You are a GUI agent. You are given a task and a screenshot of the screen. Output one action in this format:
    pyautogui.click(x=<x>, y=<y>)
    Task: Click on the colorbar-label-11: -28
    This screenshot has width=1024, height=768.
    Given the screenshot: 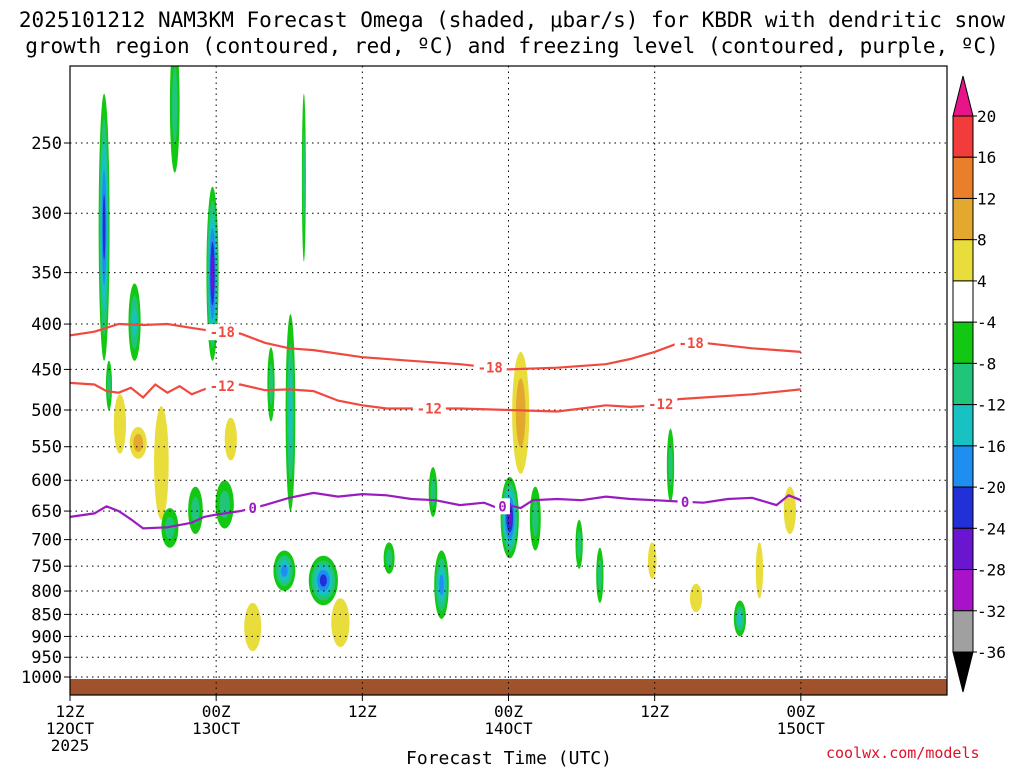 What is the action you would take?
    pyautogui.click(x=991, y=570)
    